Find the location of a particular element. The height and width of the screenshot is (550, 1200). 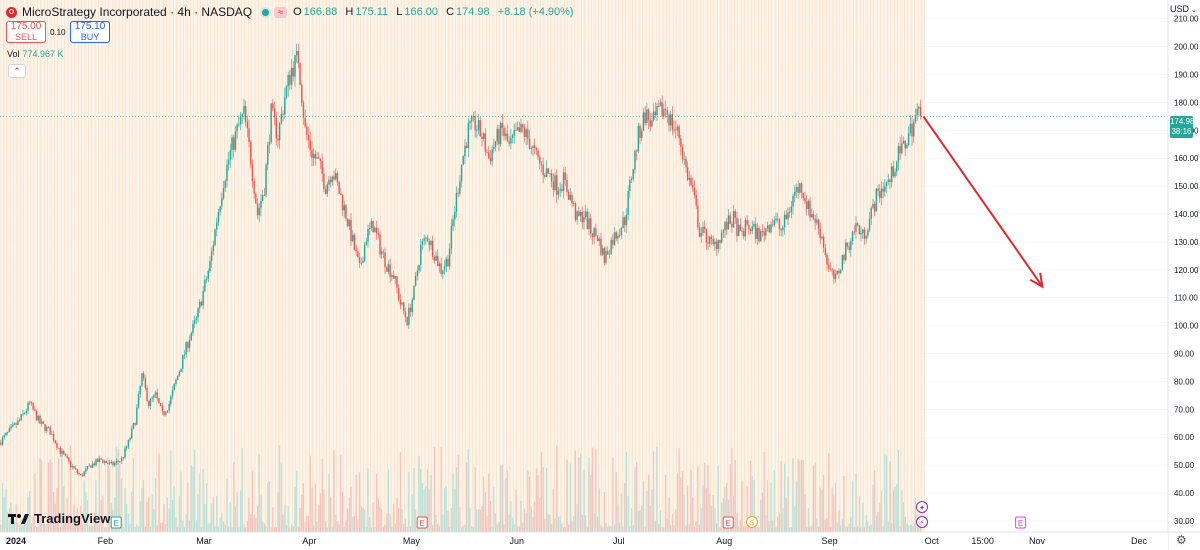

price-axis-background is located at coordinates (1184, 275).